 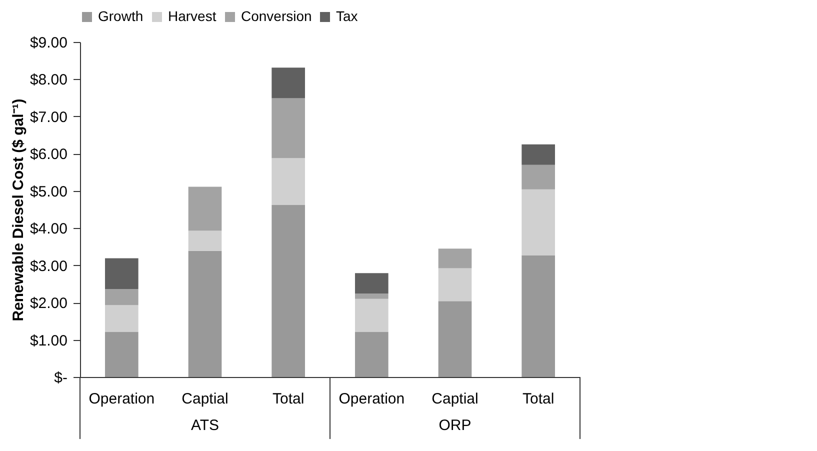 What do you see at coordinates (49, 303) in the screenshot?
I see `y-tick-label: $2.00` at bounding box center [49, 303].